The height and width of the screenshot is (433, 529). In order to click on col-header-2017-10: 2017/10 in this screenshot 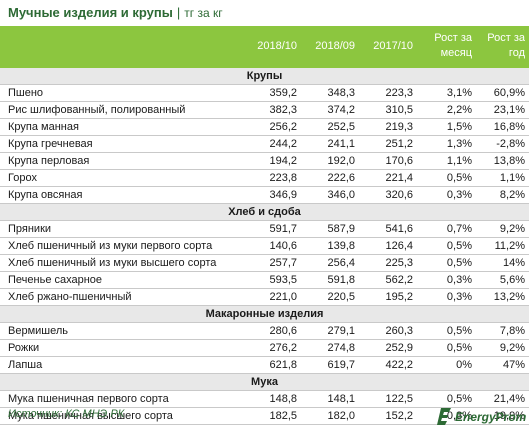, I will do `click(393, 46)`.